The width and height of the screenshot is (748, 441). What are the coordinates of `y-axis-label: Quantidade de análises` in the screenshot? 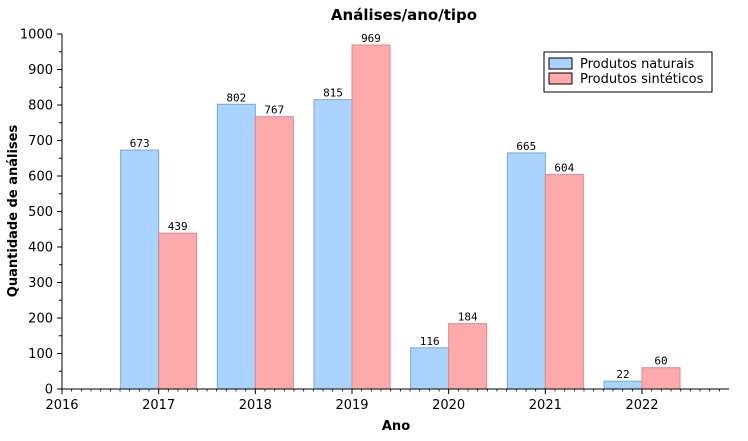 It's located at (13, 211).